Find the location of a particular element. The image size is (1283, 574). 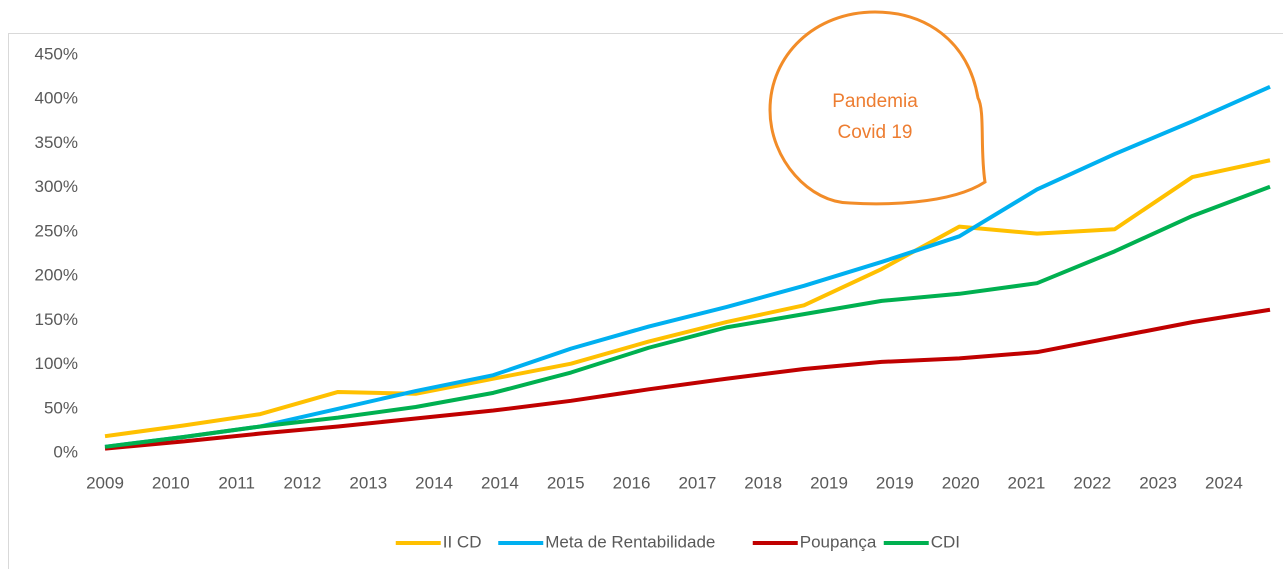

x-tick-label: 2011 is located at coordinates (236, 482).